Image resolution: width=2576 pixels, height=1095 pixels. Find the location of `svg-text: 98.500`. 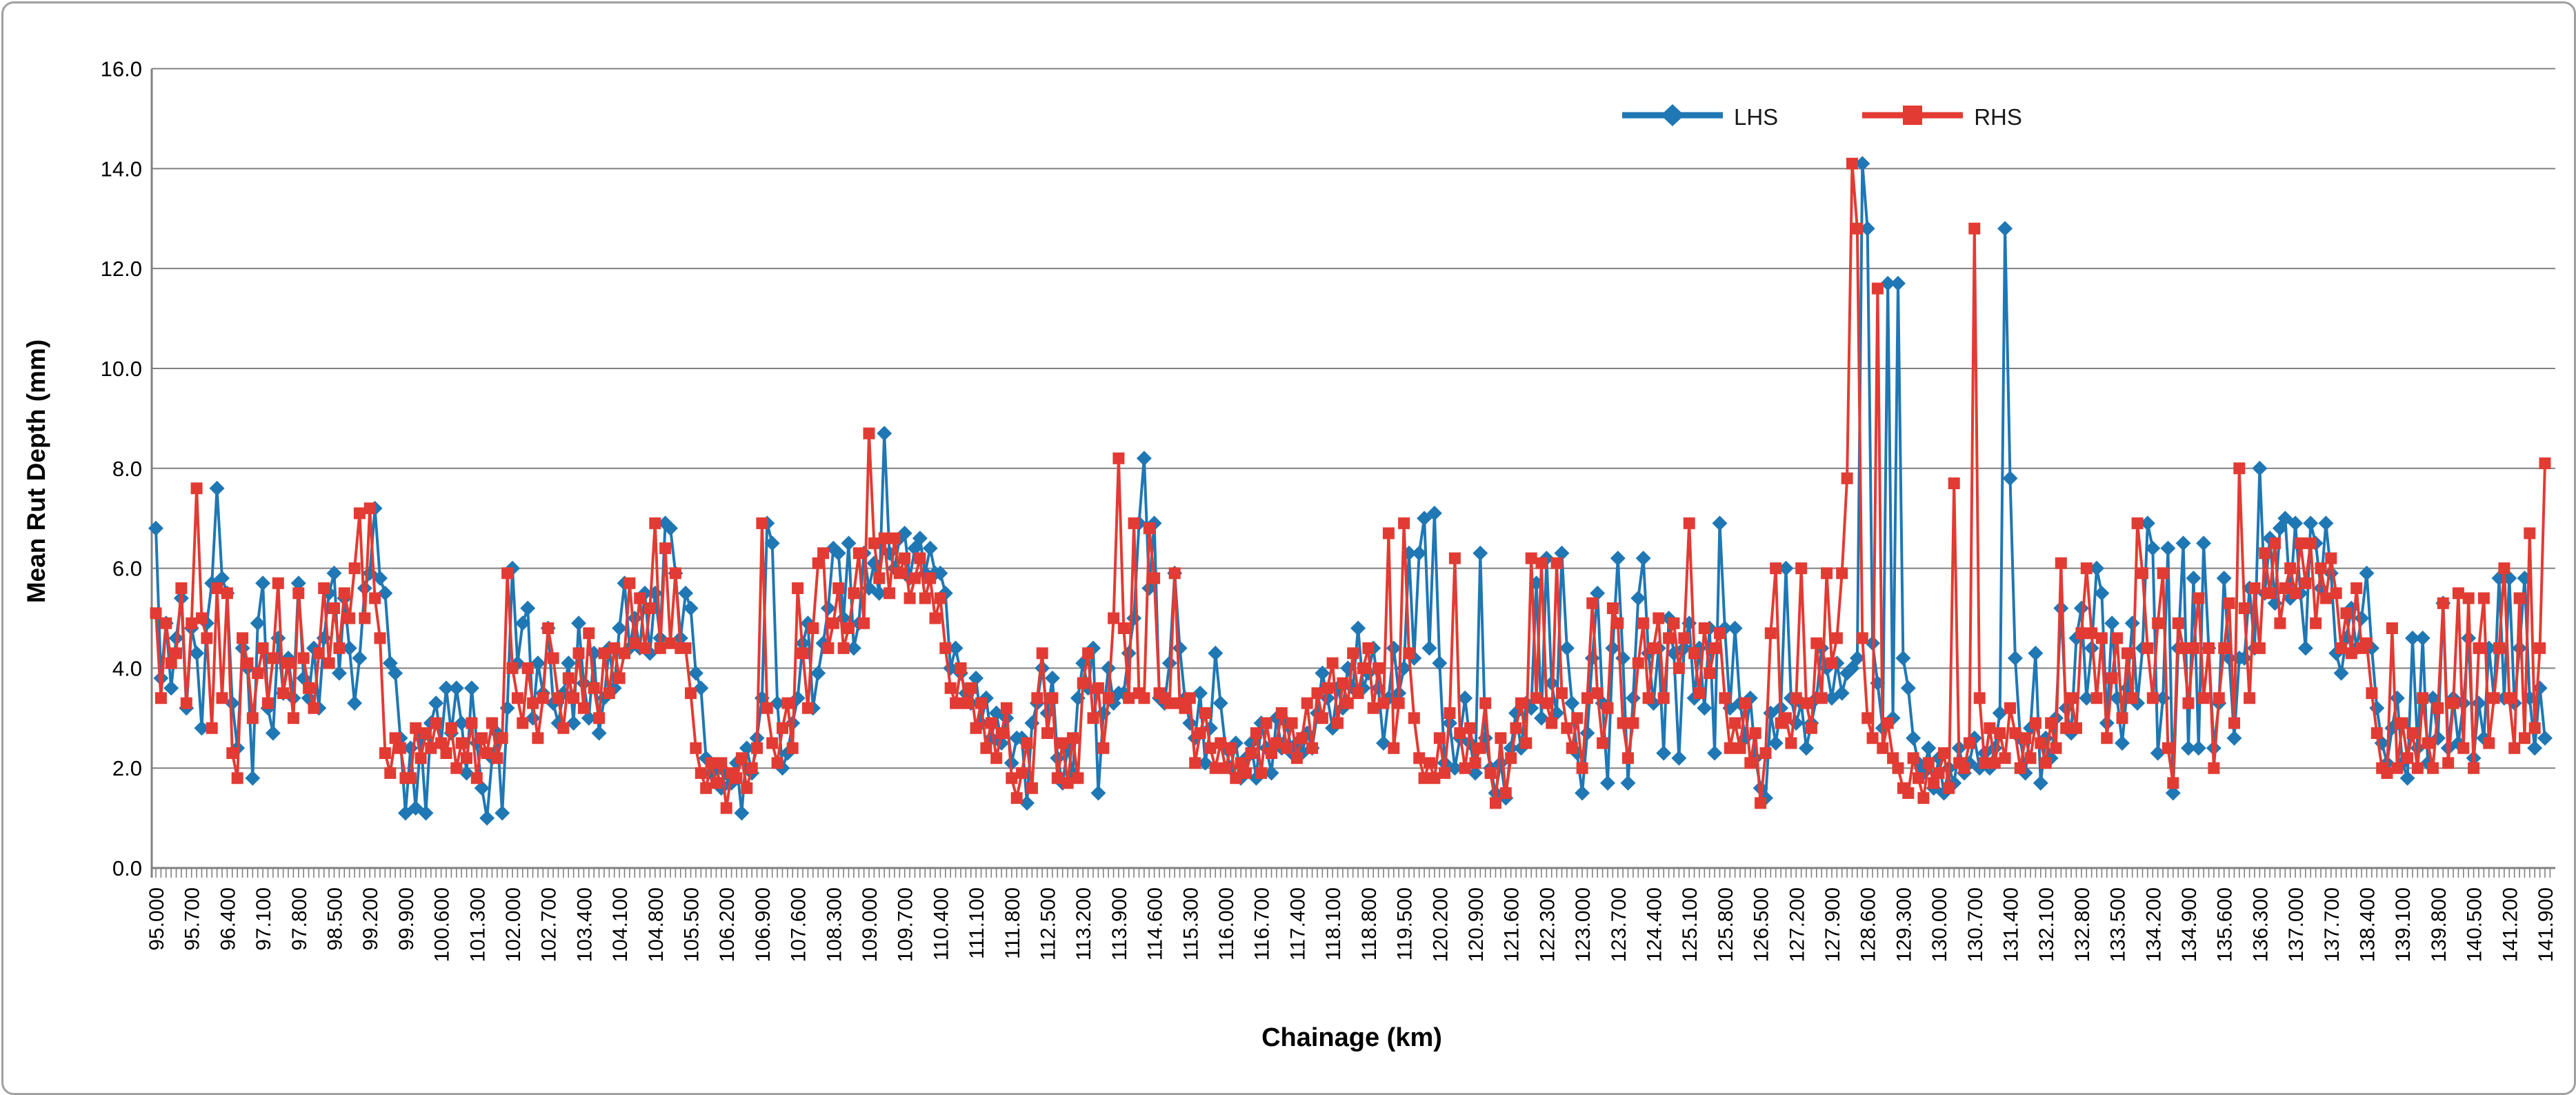

svg-text: 98.500 is located at coordinates (335, 919).